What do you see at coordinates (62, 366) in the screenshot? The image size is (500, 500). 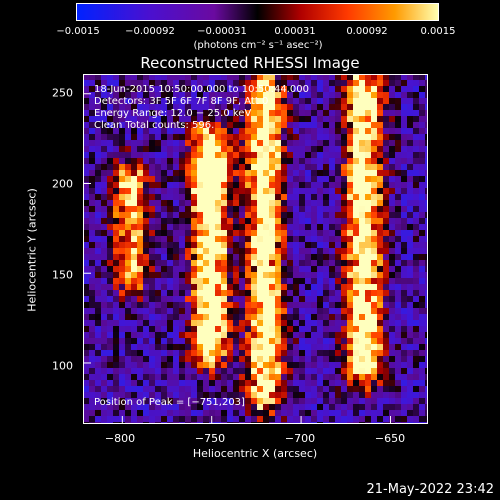 I see `y-tick-label: 100` at bounding box center [62, 366].